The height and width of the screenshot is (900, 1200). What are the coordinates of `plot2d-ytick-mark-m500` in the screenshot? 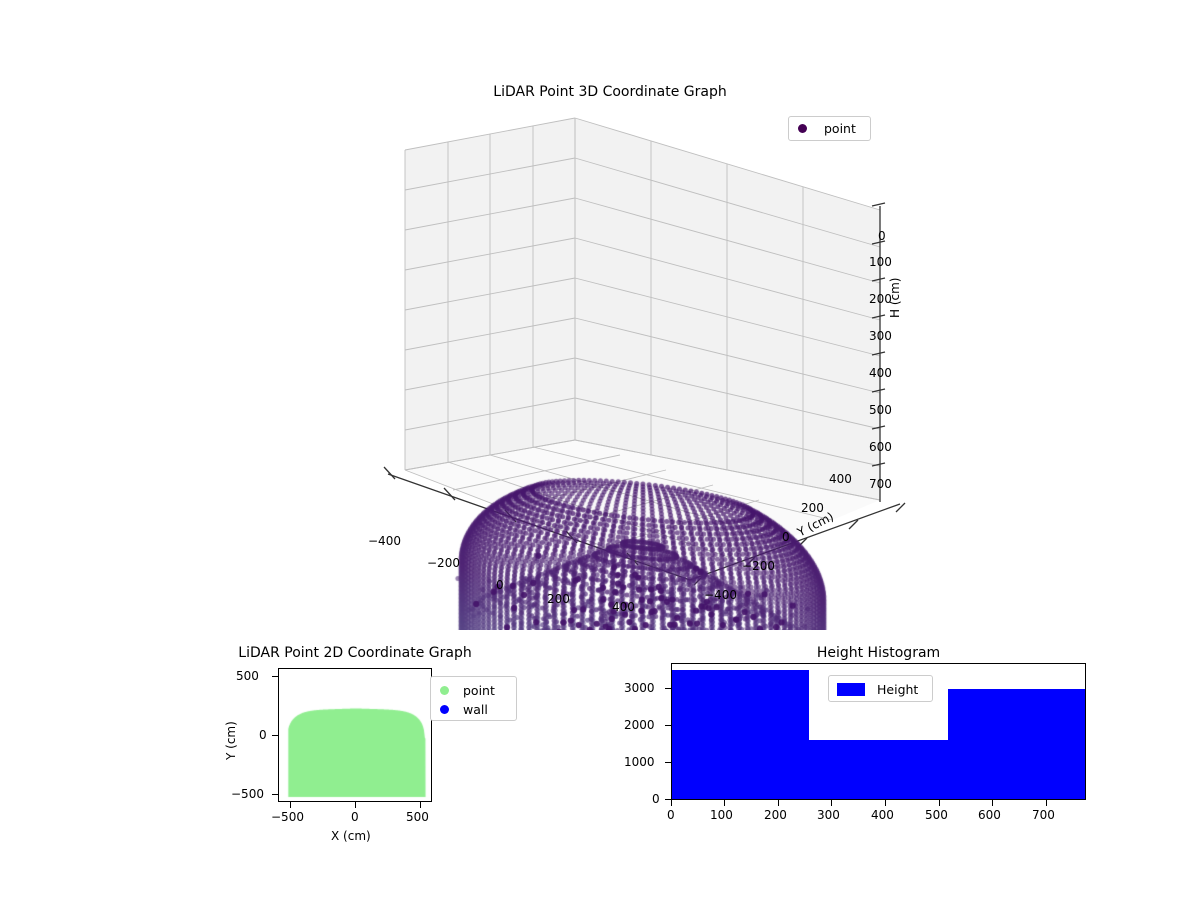 It's located at (275, 795).